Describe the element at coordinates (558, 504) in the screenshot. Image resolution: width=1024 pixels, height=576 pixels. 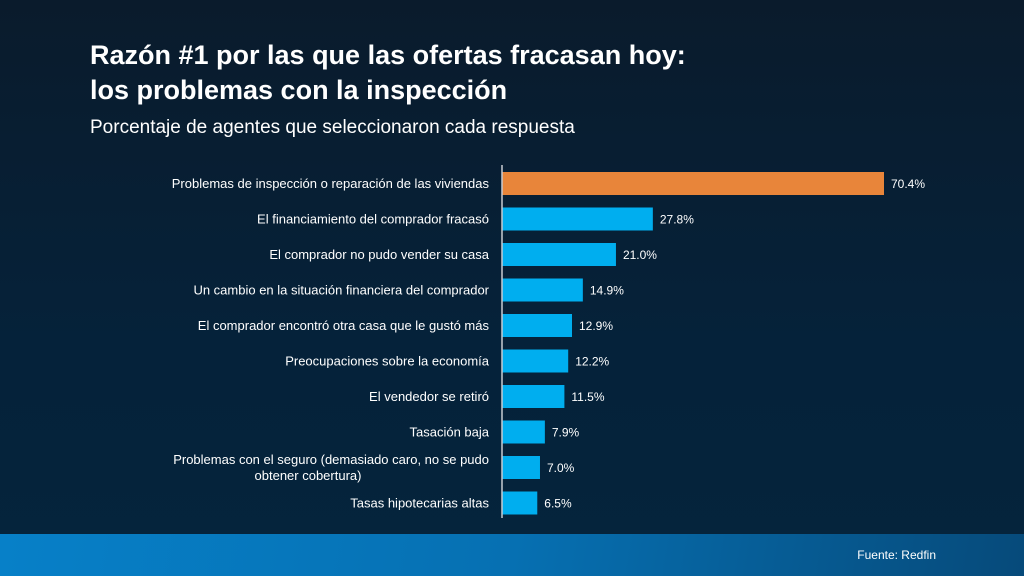
I see `data-label: 6.5%` at that location.